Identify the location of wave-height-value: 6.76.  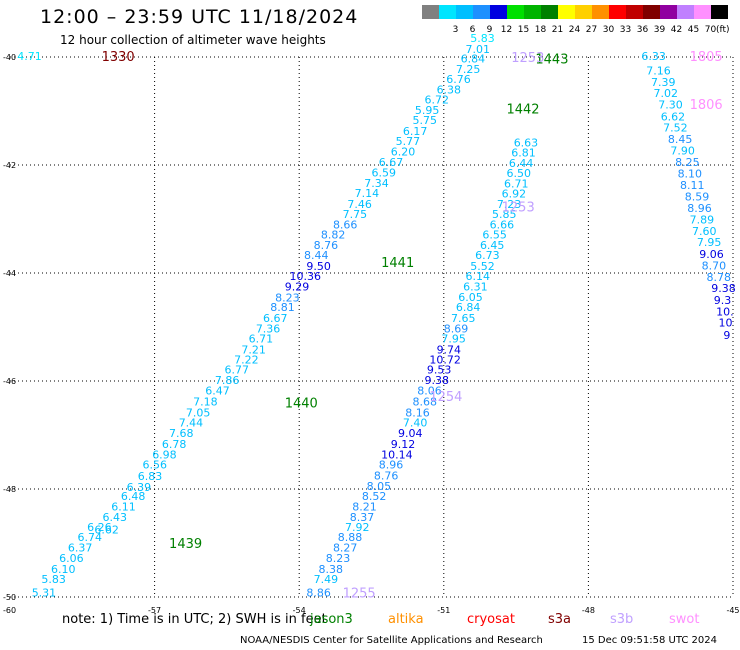
(458, 79).